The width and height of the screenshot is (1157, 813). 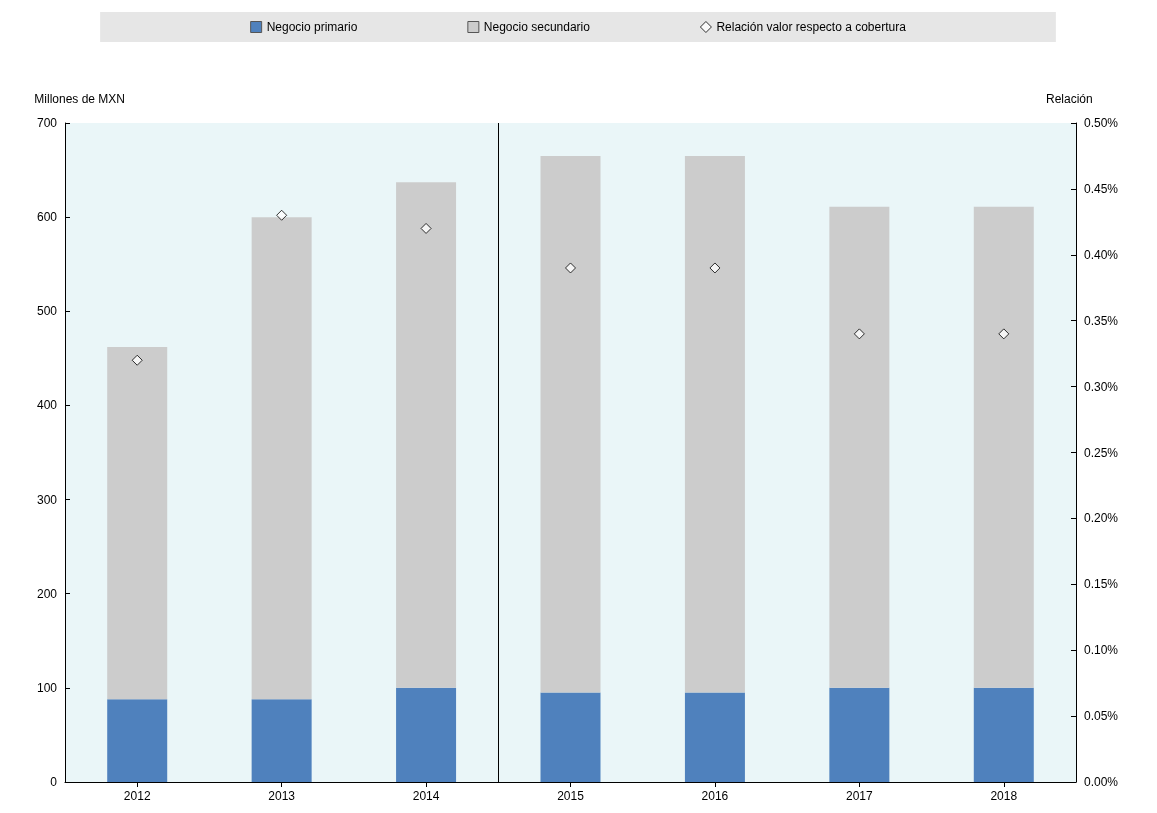 I want to click on y2-tick-label: 0.15%, so click(x=1101, y=584).